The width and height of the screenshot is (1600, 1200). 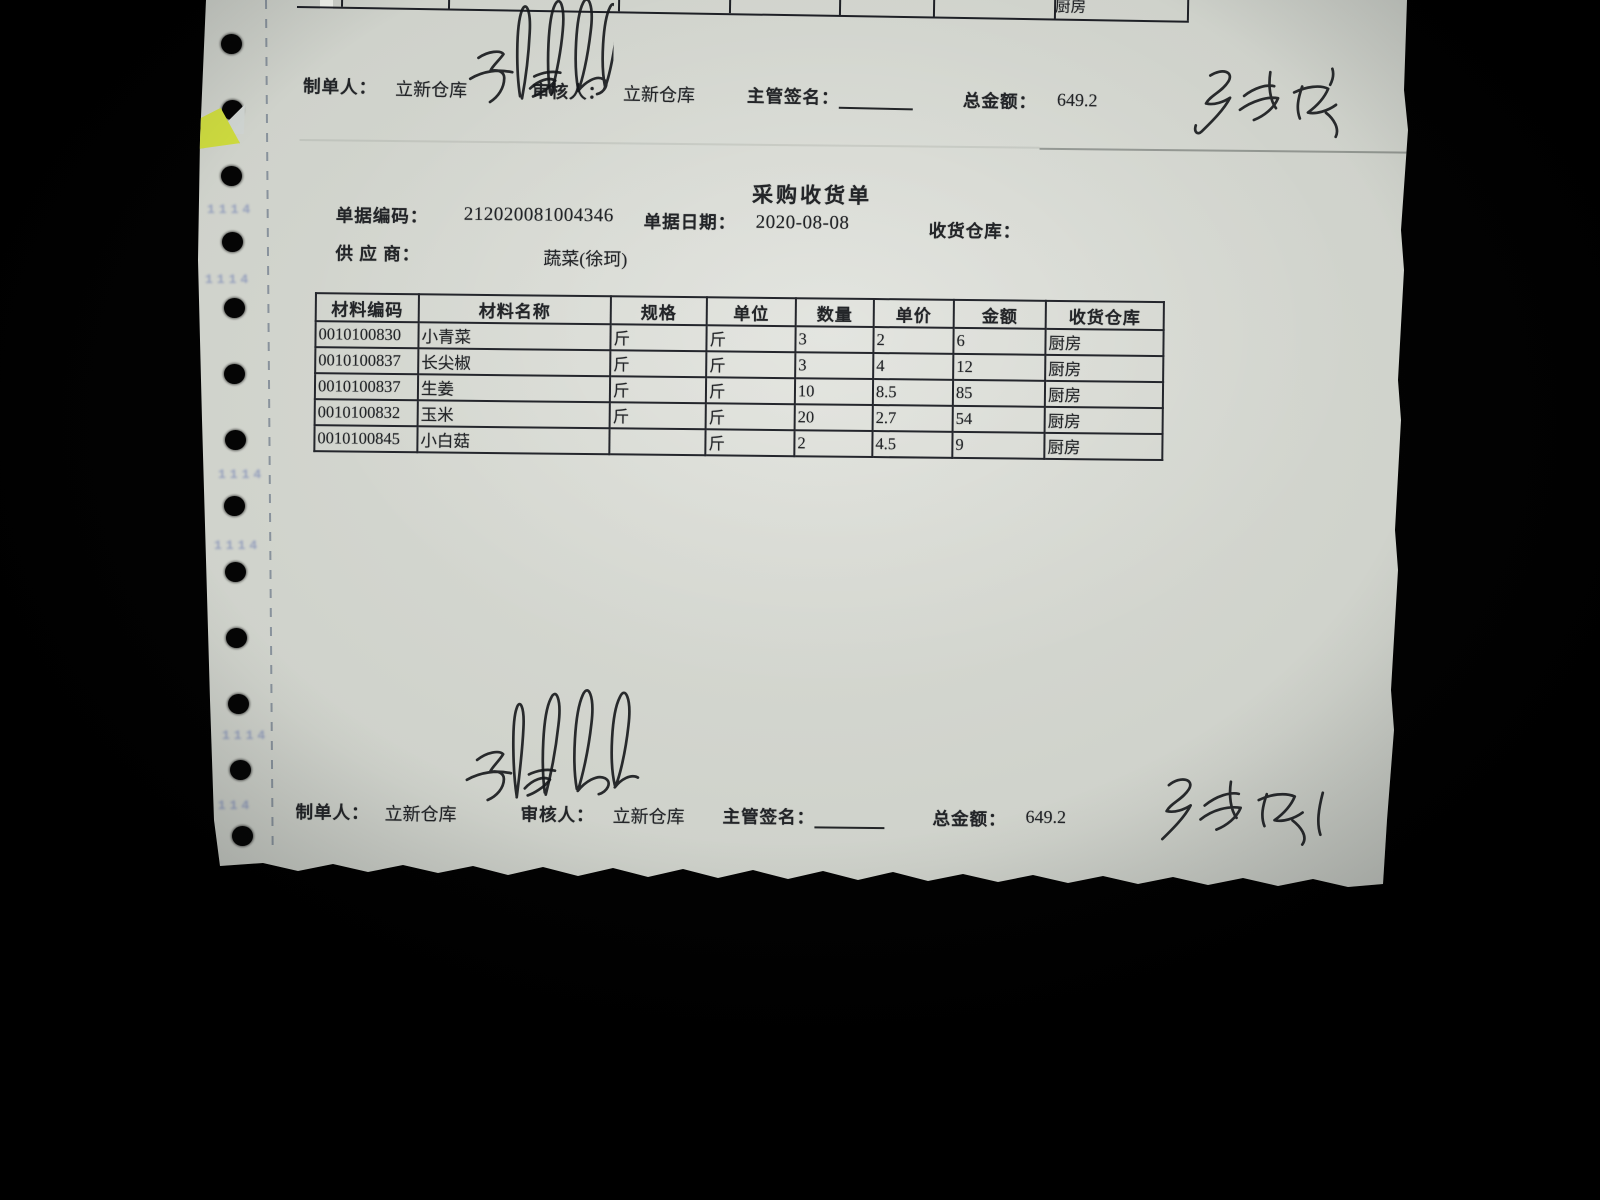 I want to click on cell-price: 4.5, so click(x=912, y=444).